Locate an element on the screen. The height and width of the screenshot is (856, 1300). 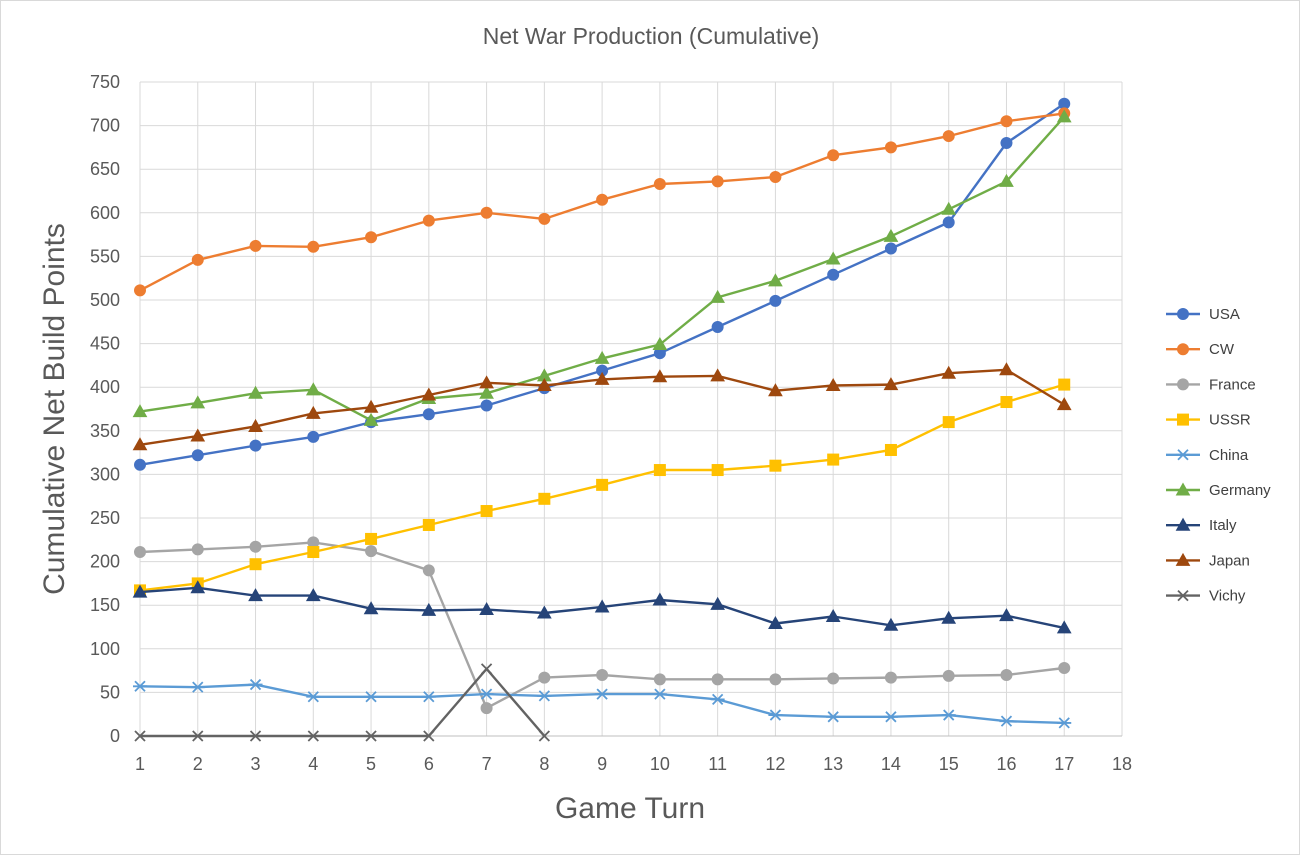
x-tick-label: 13 is located at coordinates (833, 764).